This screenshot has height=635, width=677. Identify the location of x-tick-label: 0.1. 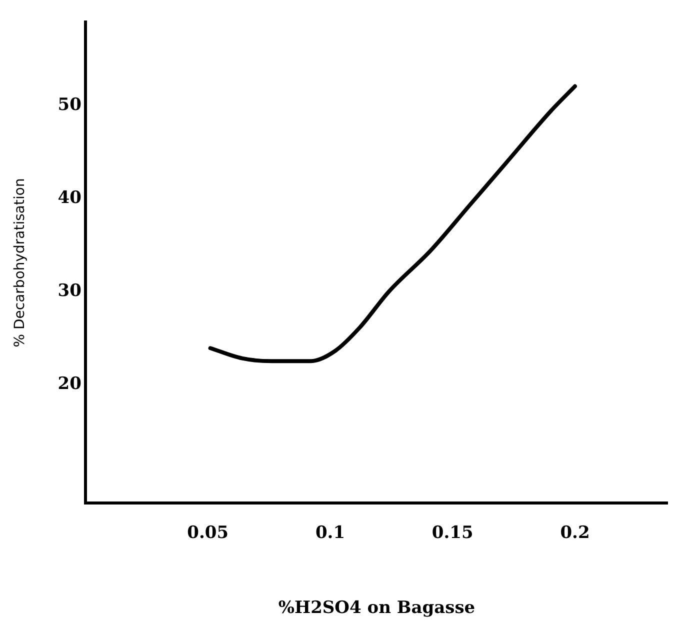
(330, 532).